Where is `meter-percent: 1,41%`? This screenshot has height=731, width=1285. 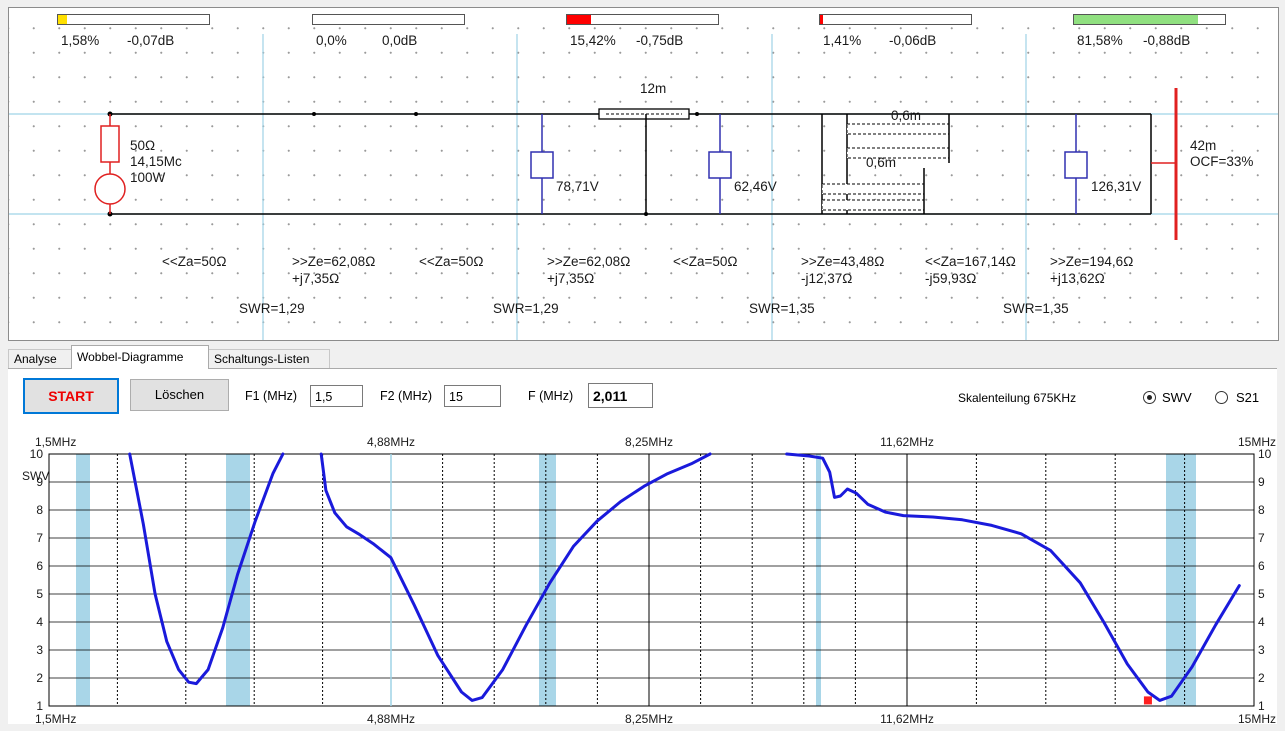
meter-percent: 1,41% is located at coordinates (842, 40).